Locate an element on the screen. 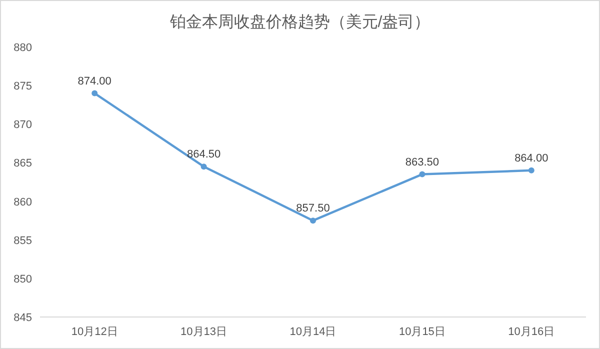  x-tick-label: 10月16日 is located at coordinates (531, 332).